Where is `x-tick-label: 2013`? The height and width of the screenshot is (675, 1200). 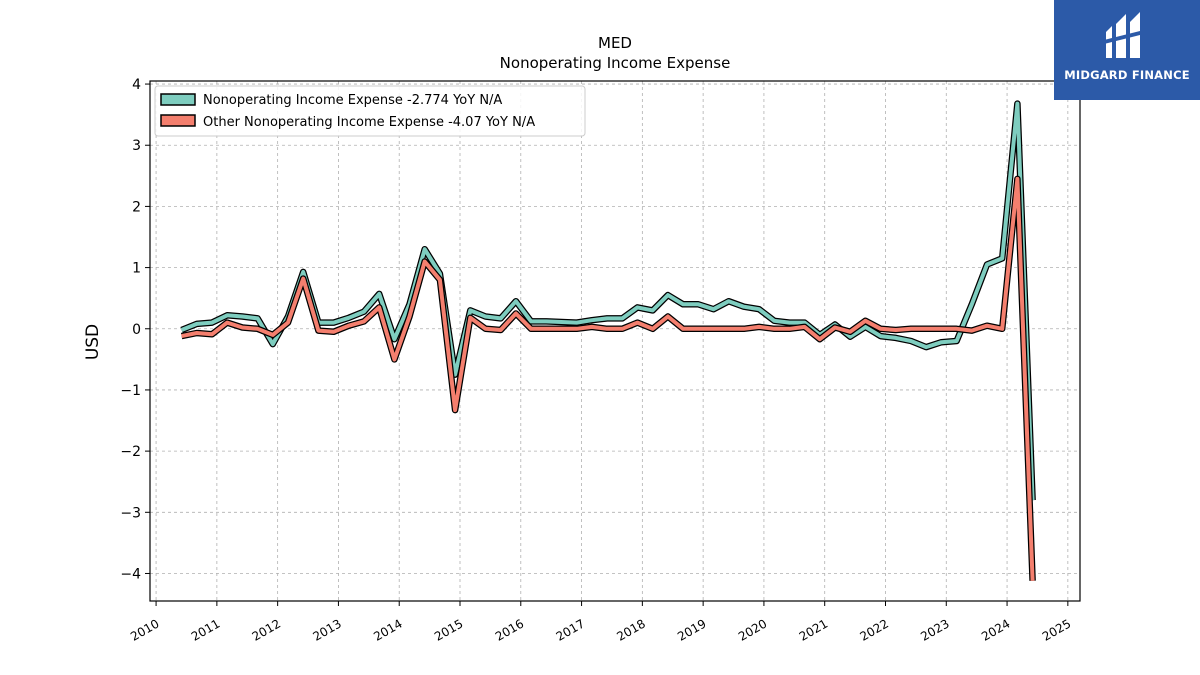
x-tick-label: 2013 is located at coordinates (326, 629).